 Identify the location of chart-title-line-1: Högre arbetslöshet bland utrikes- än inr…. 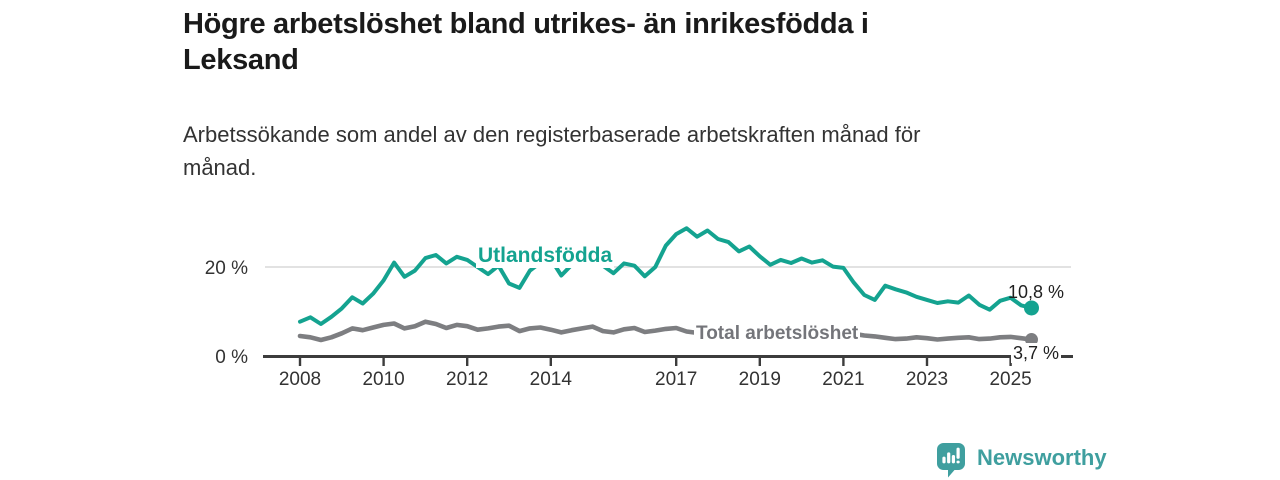
(526, 24).